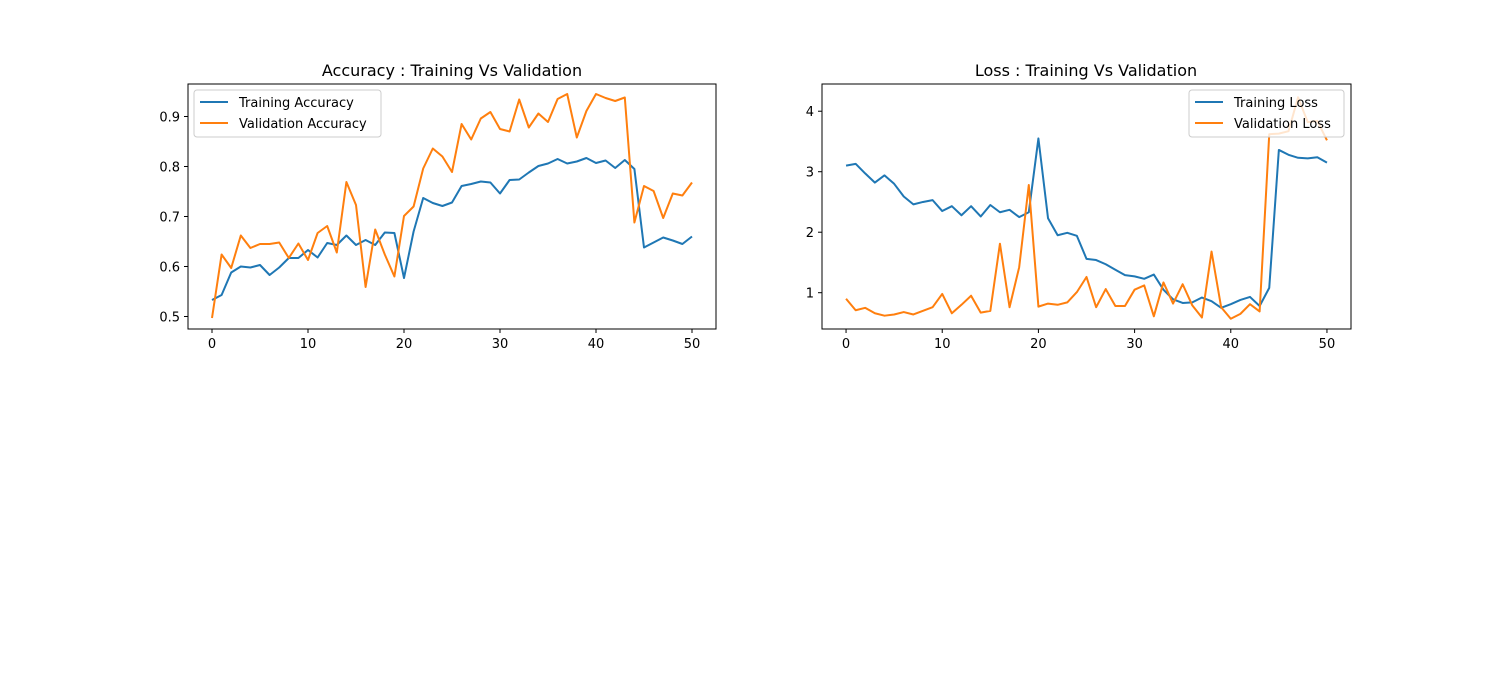 The image size is (1500, 700). Describe the element at coordinates (810, 233) in the screenshot. I see `y-tick-label: 2` at that location.